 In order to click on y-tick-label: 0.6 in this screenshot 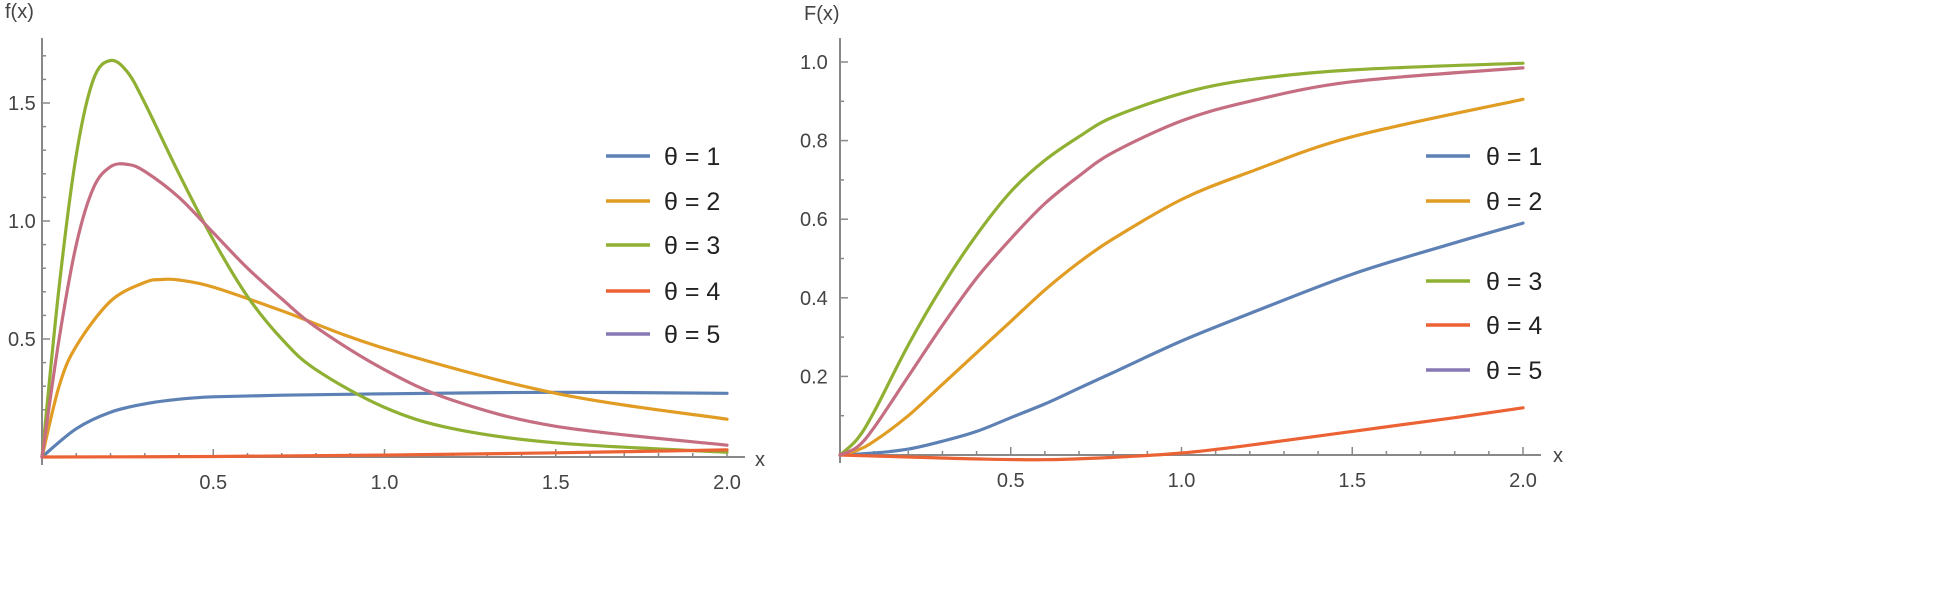, I will do `click(814, 220)`.